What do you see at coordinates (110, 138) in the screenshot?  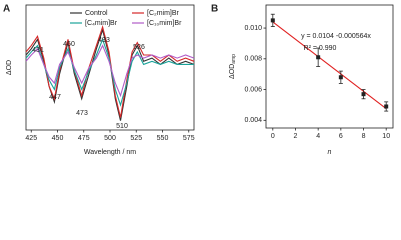 I see `x-tick-label: 500` at bounding box center [110, 138].